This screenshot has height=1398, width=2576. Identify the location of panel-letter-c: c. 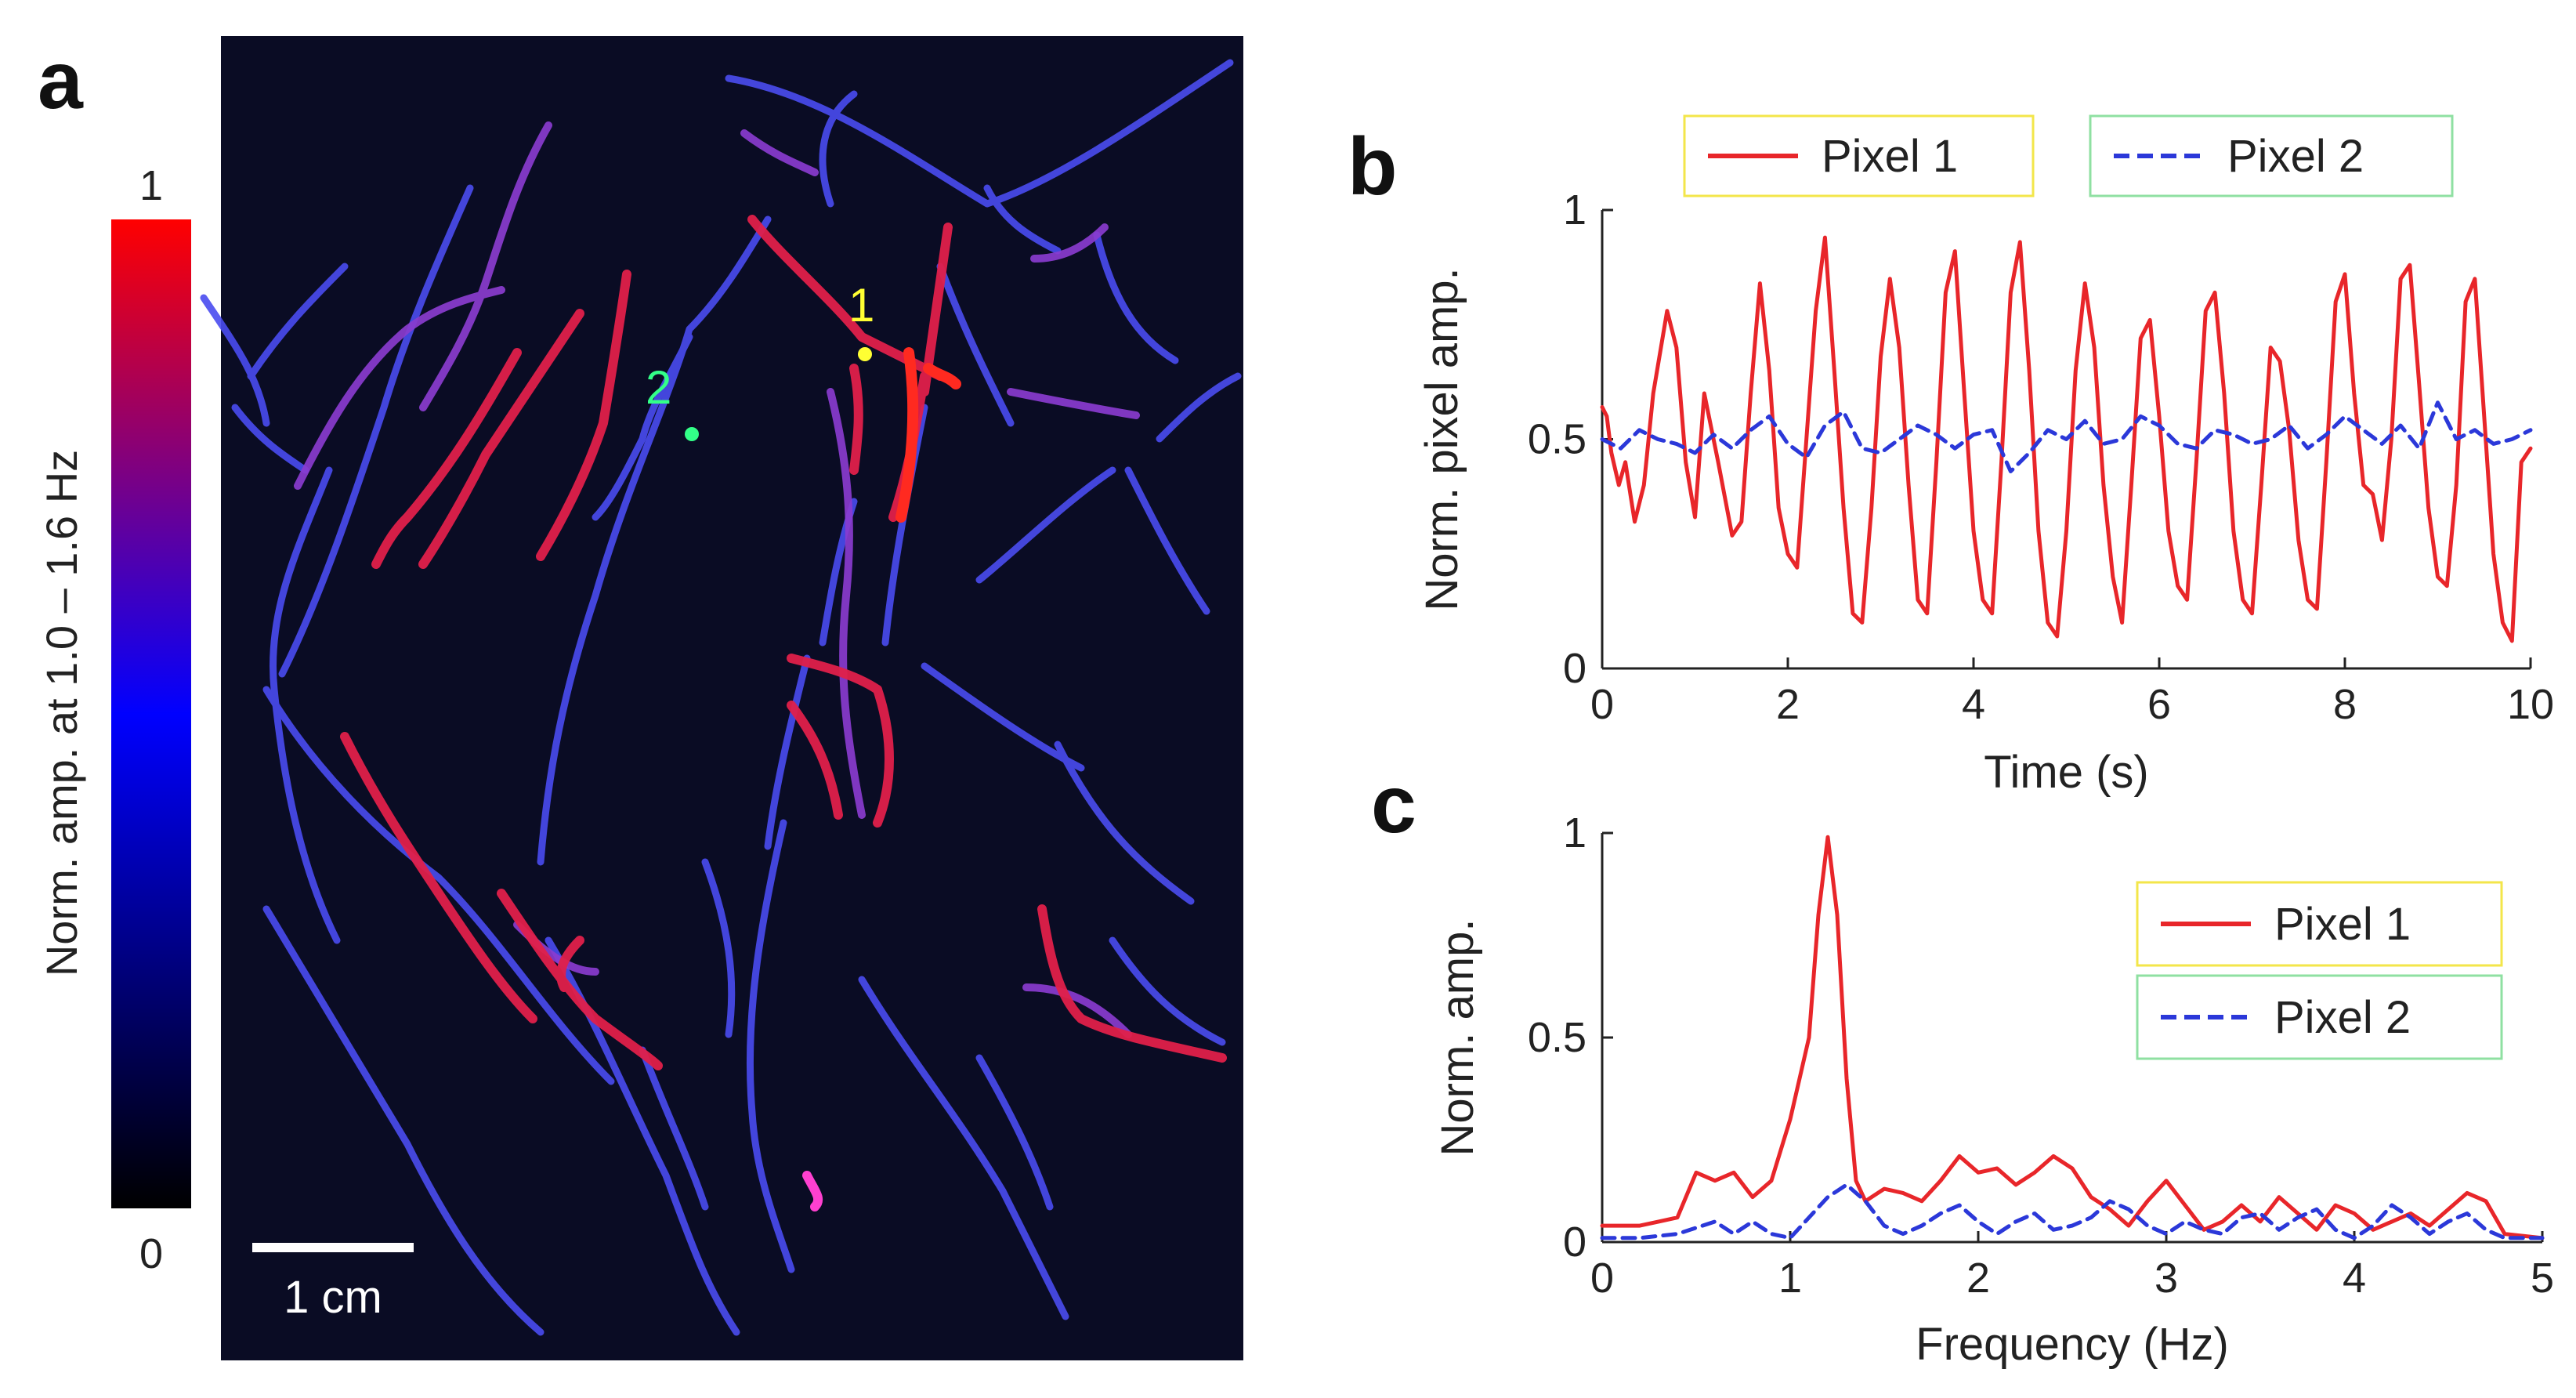
(1393, 804).